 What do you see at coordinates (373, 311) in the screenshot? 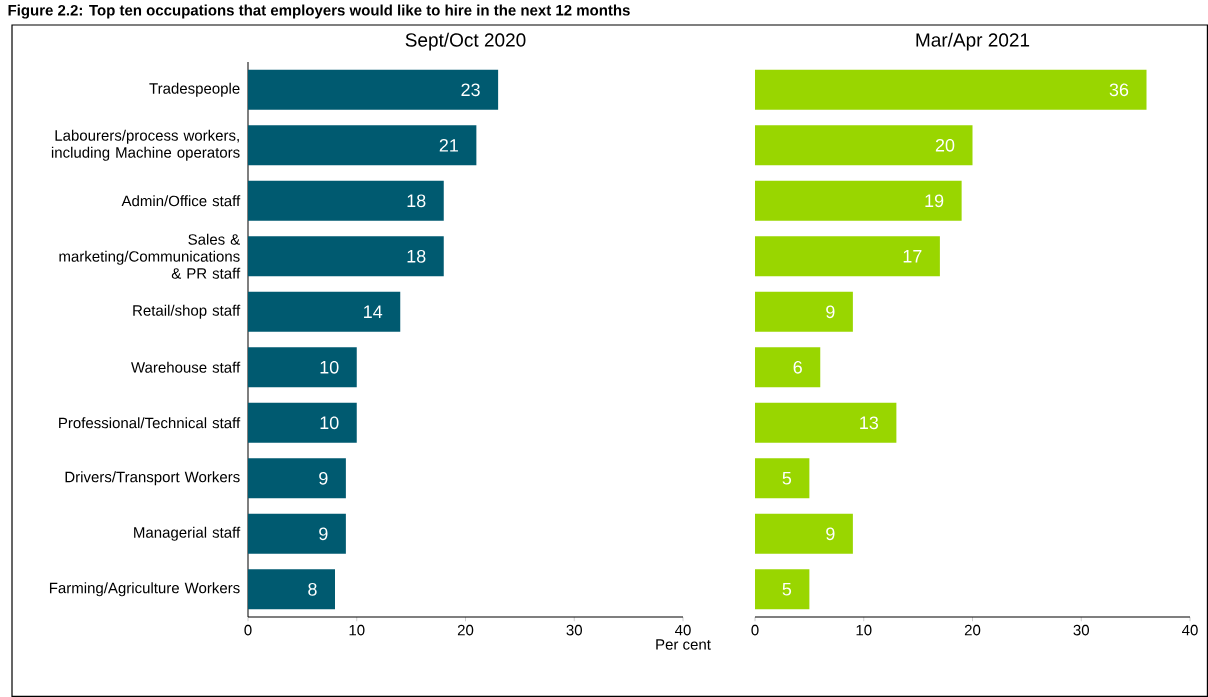
I see `data-label: 14` at bounding box center [373, 311].